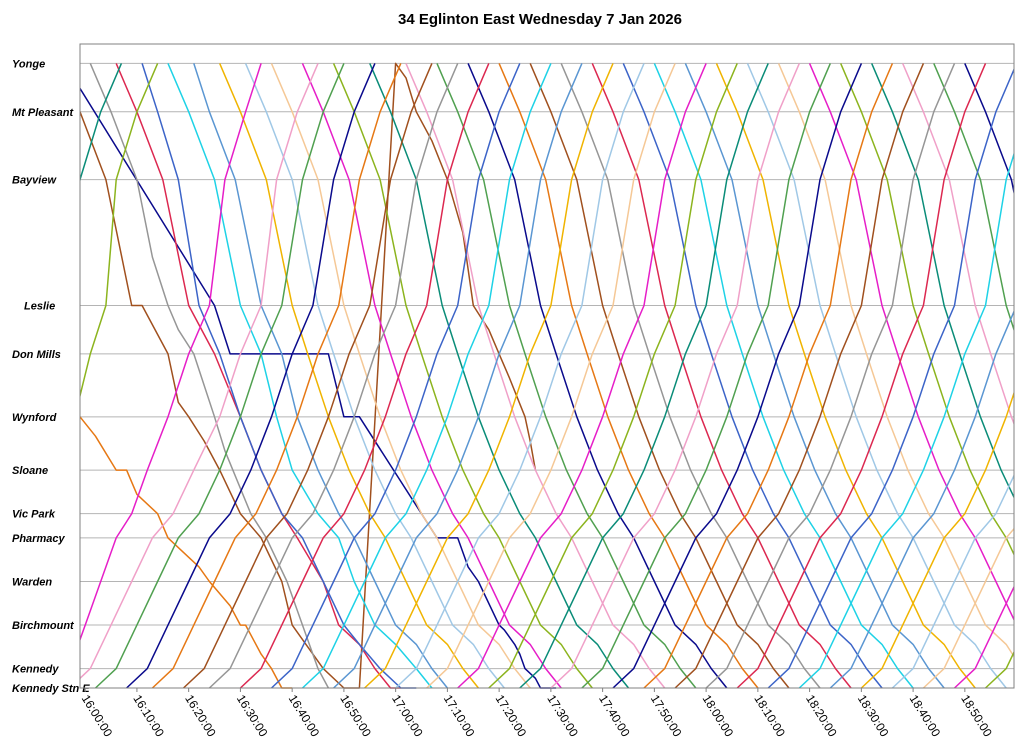  What do you see at coordinates (38, 539) in the screenshot?
I see `stop-label: Pharmacy` at bounding box center [38, 539].